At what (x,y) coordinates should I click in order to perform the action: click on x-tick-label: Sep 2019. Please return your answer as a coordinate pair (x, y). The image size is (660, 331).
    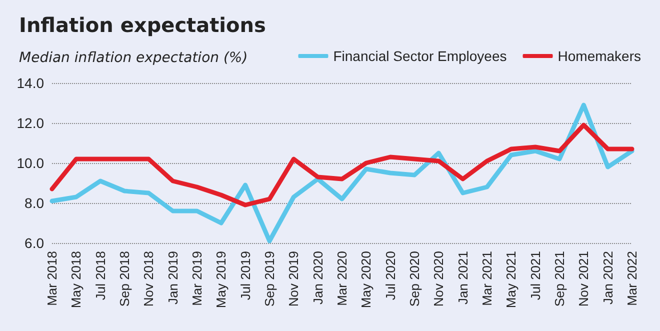
    Looking at the image, I should click on (269, 279).